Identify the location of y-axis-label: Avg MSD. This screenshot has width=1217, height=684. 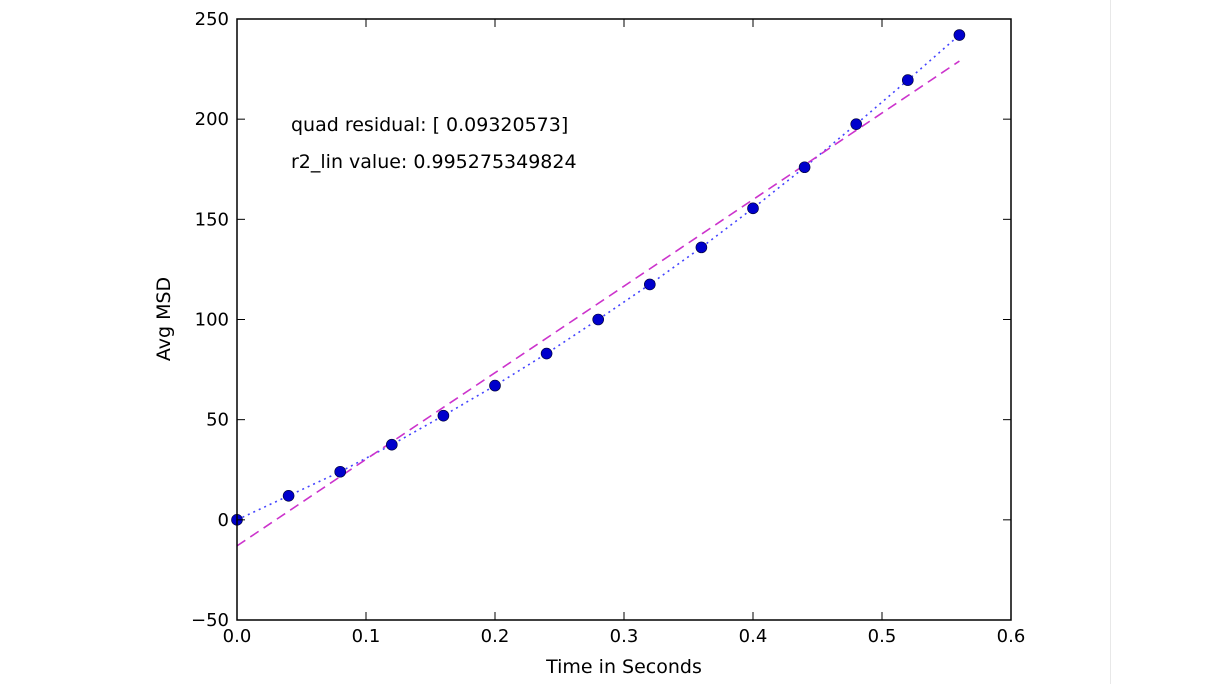
(164, 319).